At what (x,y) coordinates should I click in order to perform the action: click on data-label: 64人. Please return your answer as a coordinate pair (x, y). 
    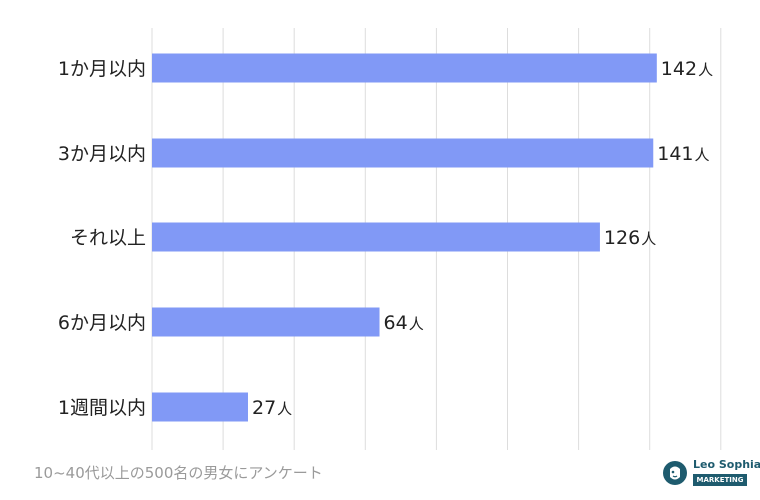
    Looking at the image, I should click on (404, 323).